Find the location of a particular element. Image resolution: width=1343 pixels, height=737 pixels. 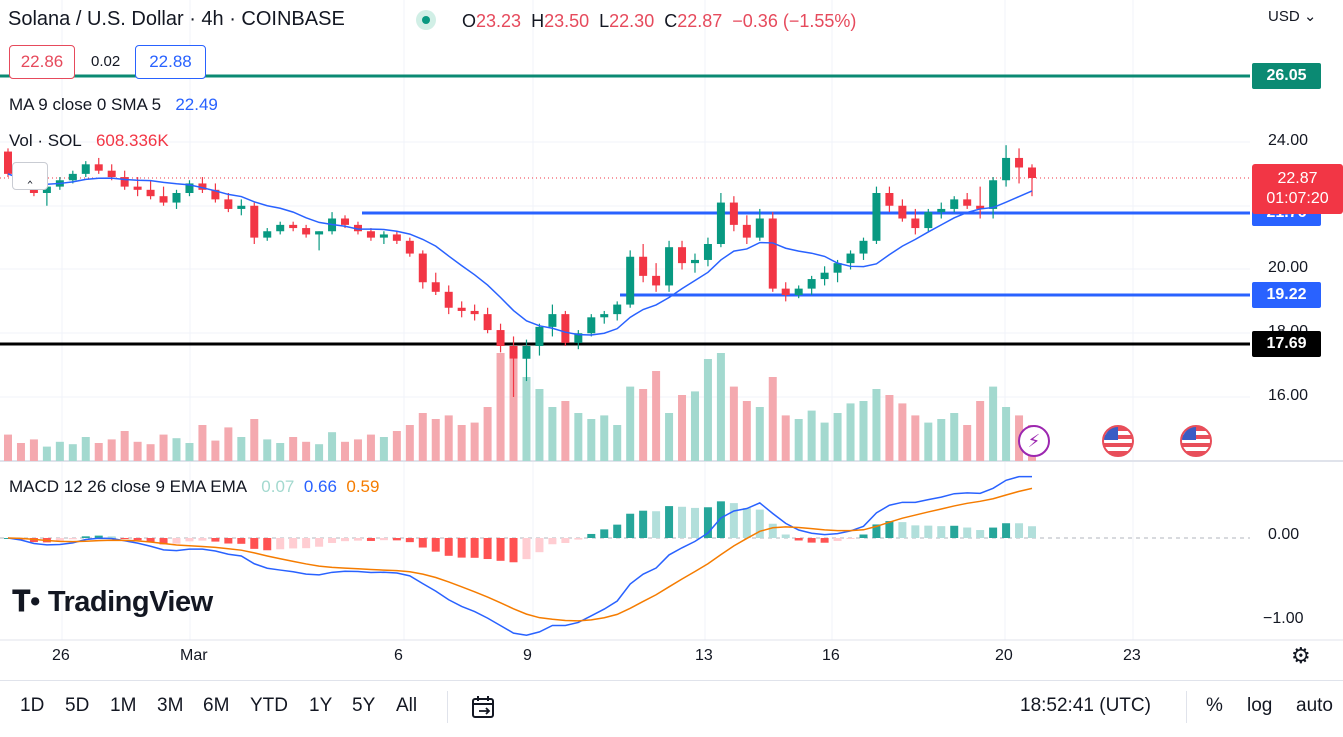

tradingview-logo: 𝐓• TradingView is located at coordinates (112, 602).